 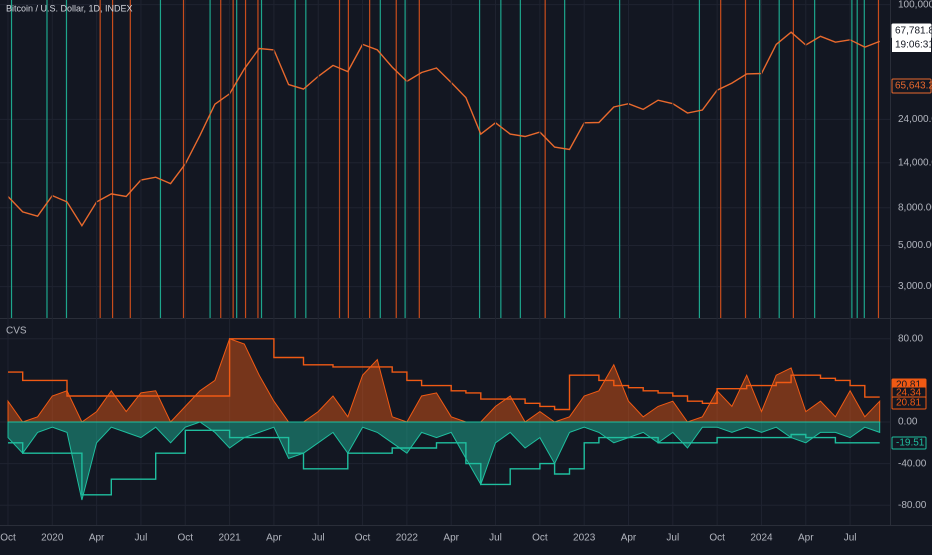 What do you see at coordinates (915, 245) in the screenshot?
I see `y-tick-label: 5,000.00` at bounding box center [915, 245].